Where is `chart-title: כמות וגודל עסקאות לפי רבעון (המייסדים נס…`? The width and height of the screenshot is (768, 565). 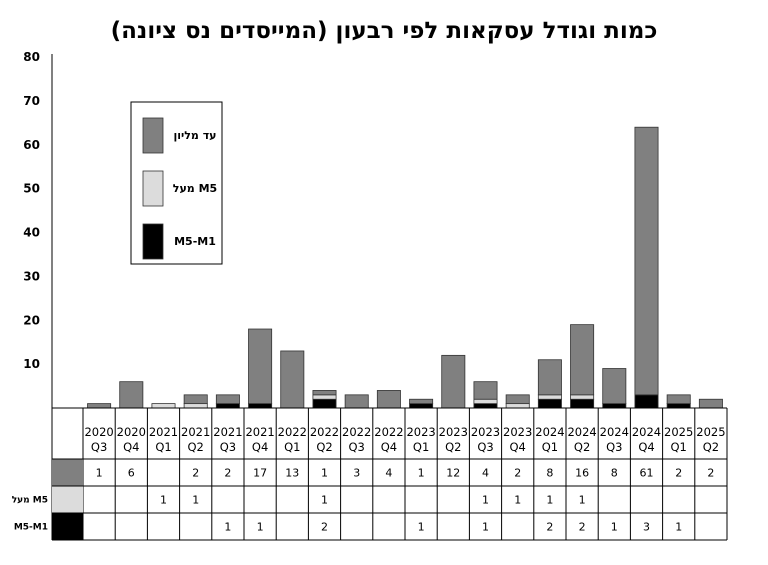 chart-title: כמות וגודל עסקאות לפי רבעון (המייסדים נס… is located at coordinates (384, 31).